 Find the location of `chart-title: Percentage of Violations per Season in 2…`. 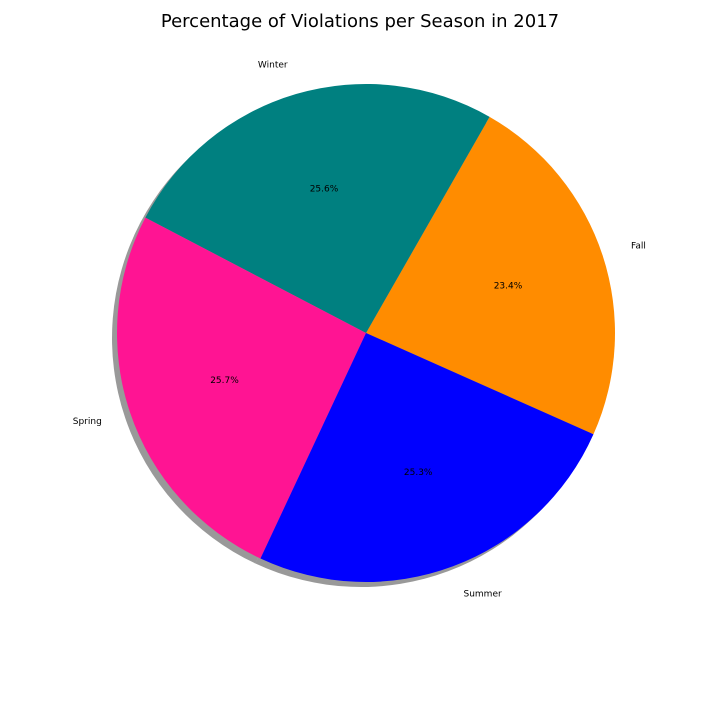

chart-title: Percentage of Violations per Season in 2… is located at coordinates (360, 21).